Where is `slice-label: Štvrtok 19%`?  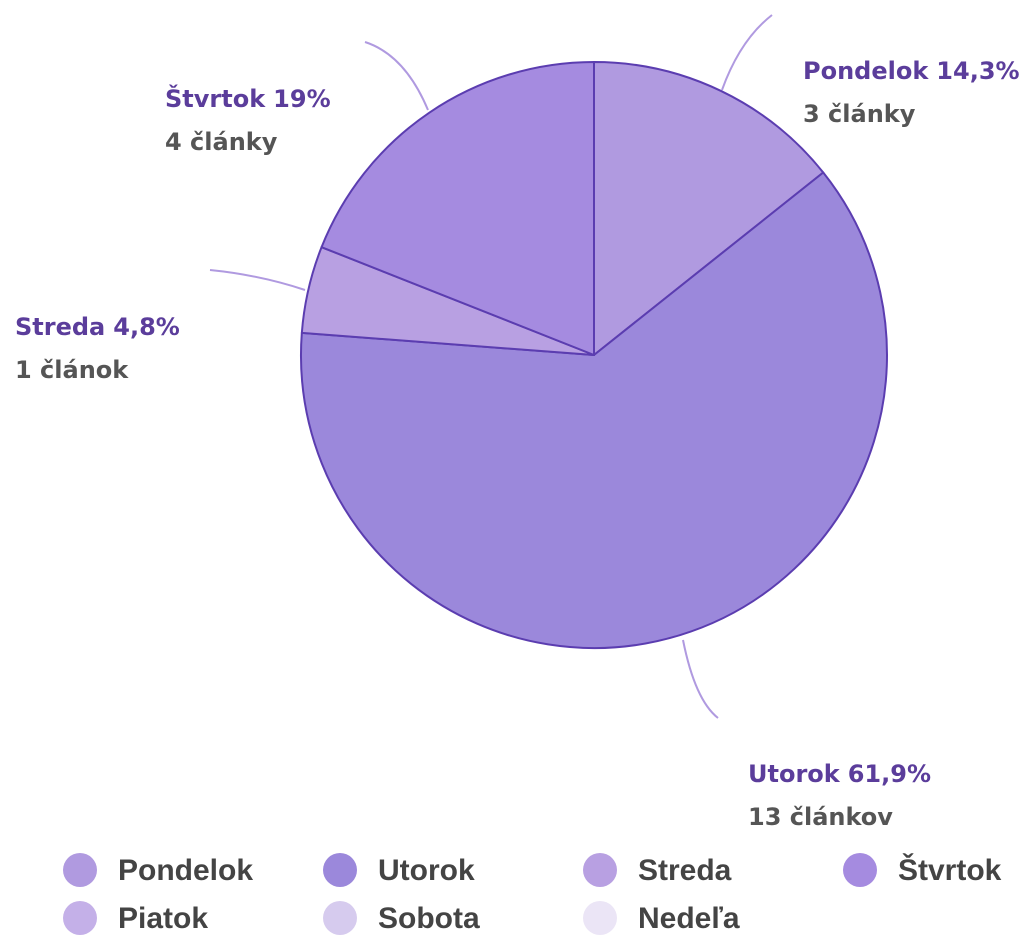 slice-label: Štvrtok 19% is located at coordinates (248, 98).